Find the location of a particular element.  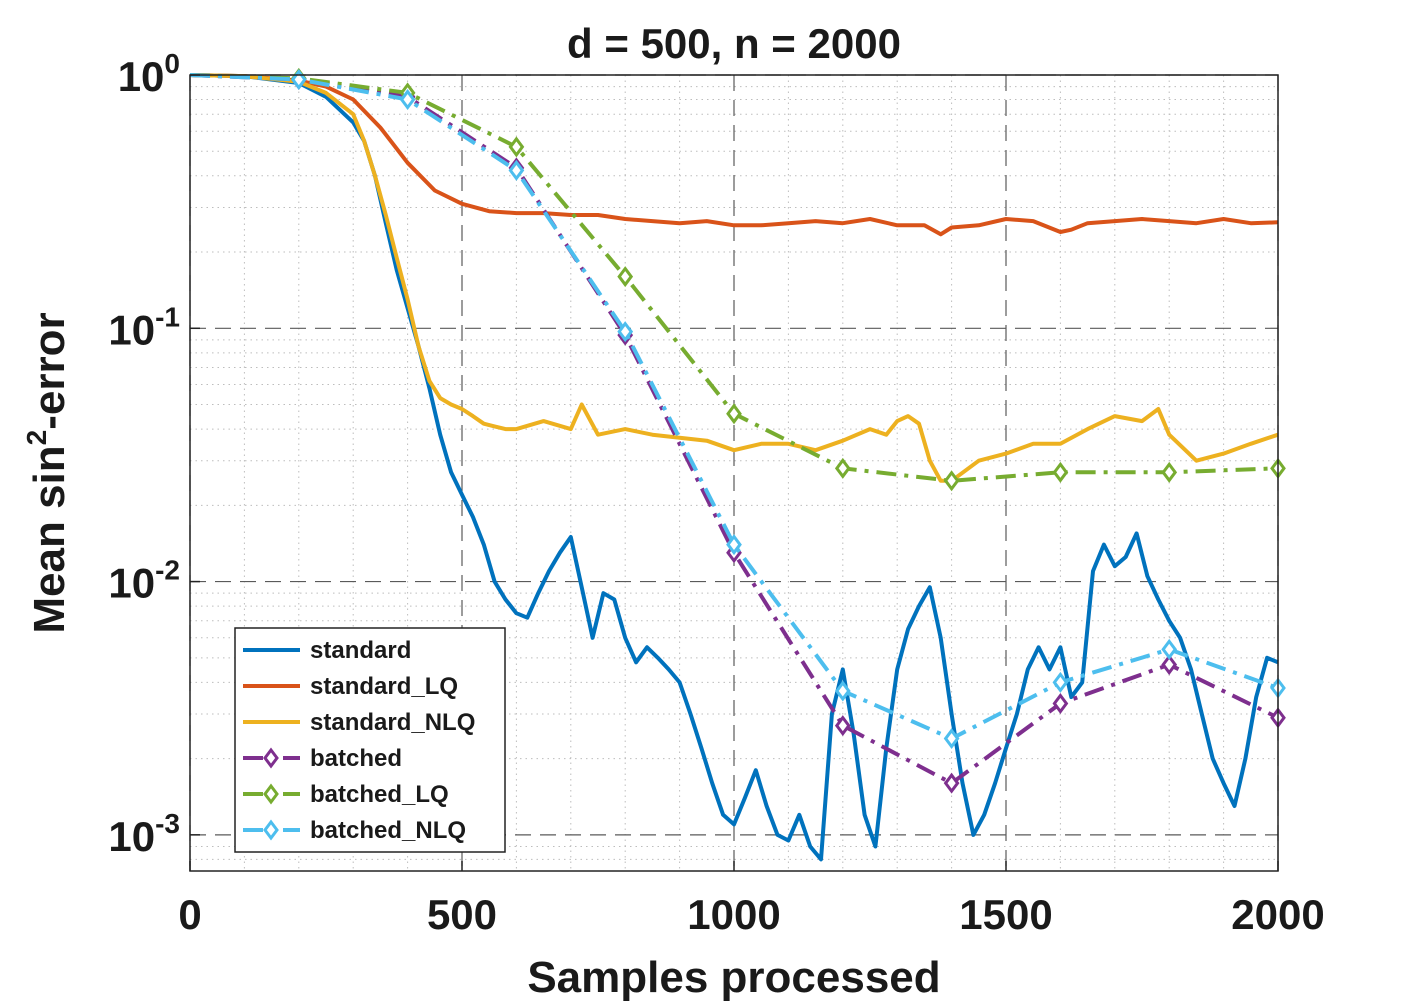

legend-label-standard_NLQ: standard_NLQ is located at coordinates (392, 722).